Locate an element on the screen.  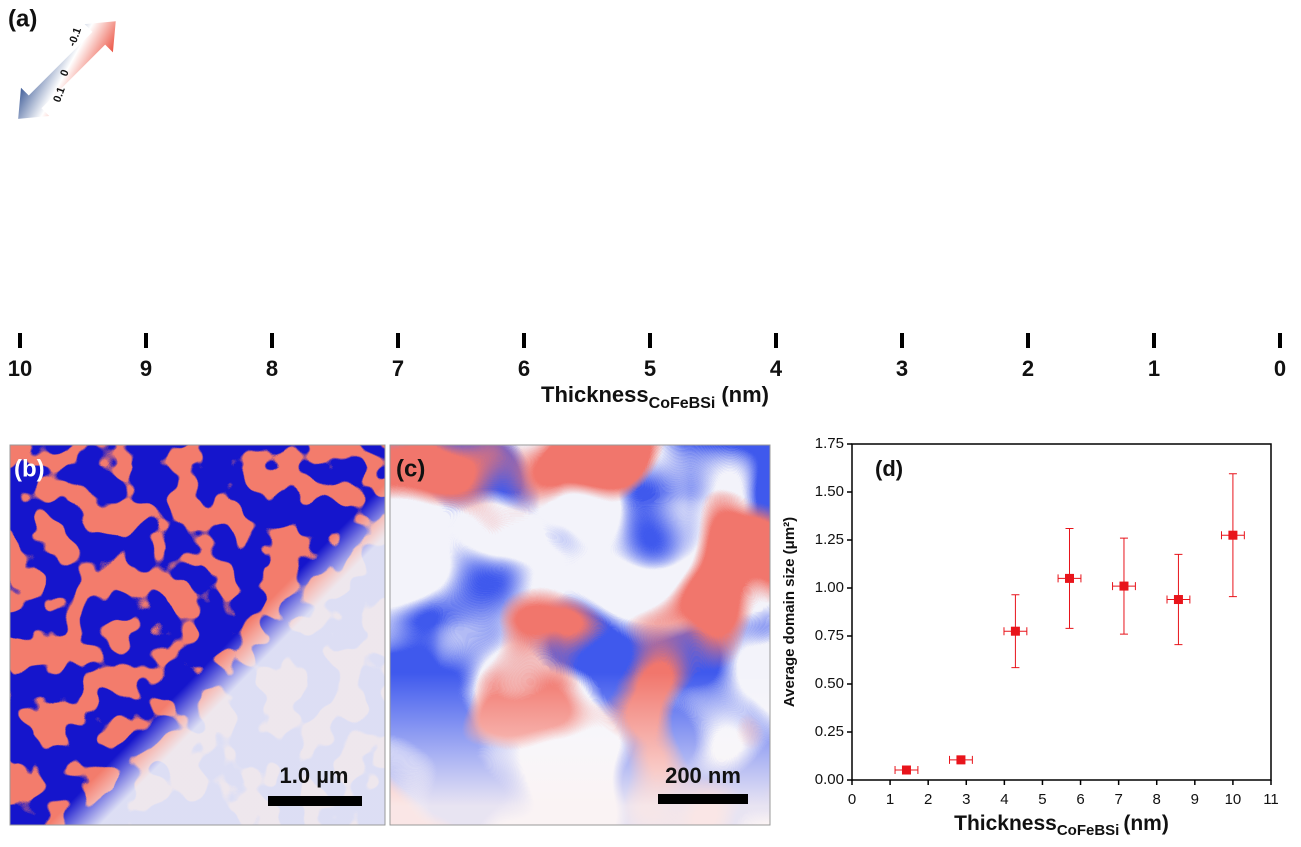
y-tick-label: 0.25 is located at coordinates (829, 731).